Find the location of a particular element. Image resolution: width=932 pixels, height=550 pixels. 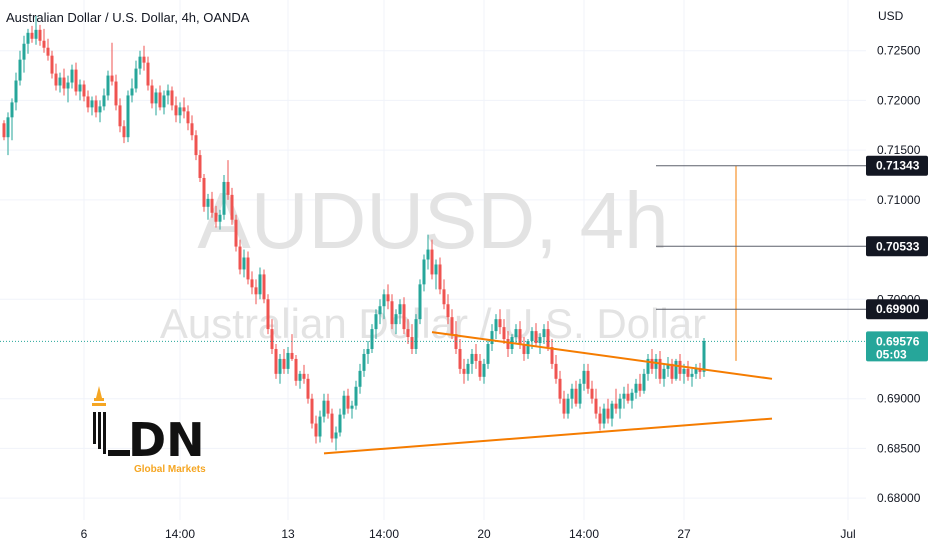

y-tick-label: 0.68500 is located at coordinates (899, 448).